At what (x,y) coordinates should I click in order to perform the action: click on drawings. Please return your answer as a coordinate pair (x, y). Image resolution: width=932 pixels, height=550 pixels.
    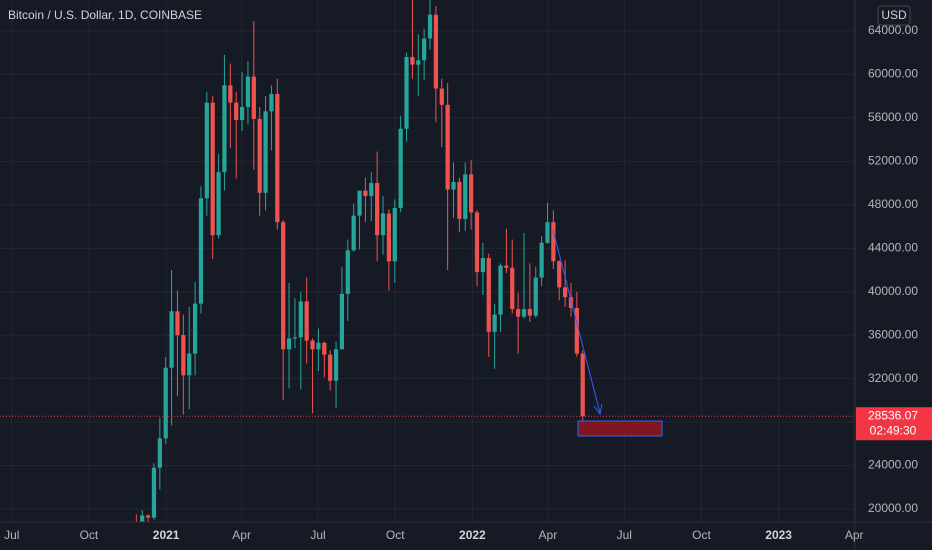
    Looking at the image, I should click on (607, 333).